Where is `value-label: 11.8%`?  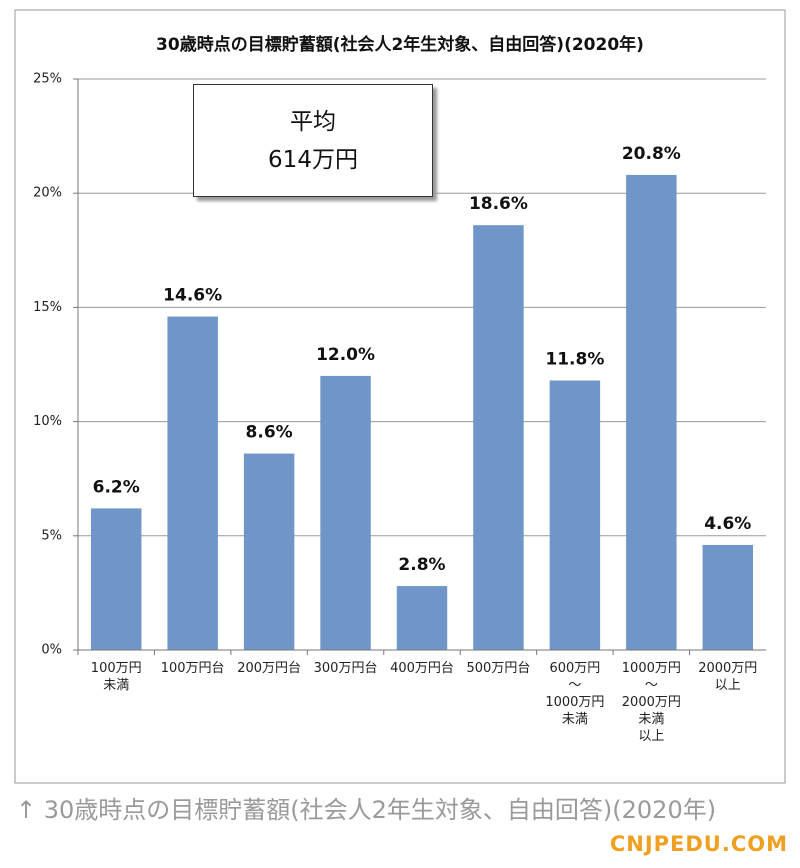
value-label: 11.8% is located at coordinates (574, 359).